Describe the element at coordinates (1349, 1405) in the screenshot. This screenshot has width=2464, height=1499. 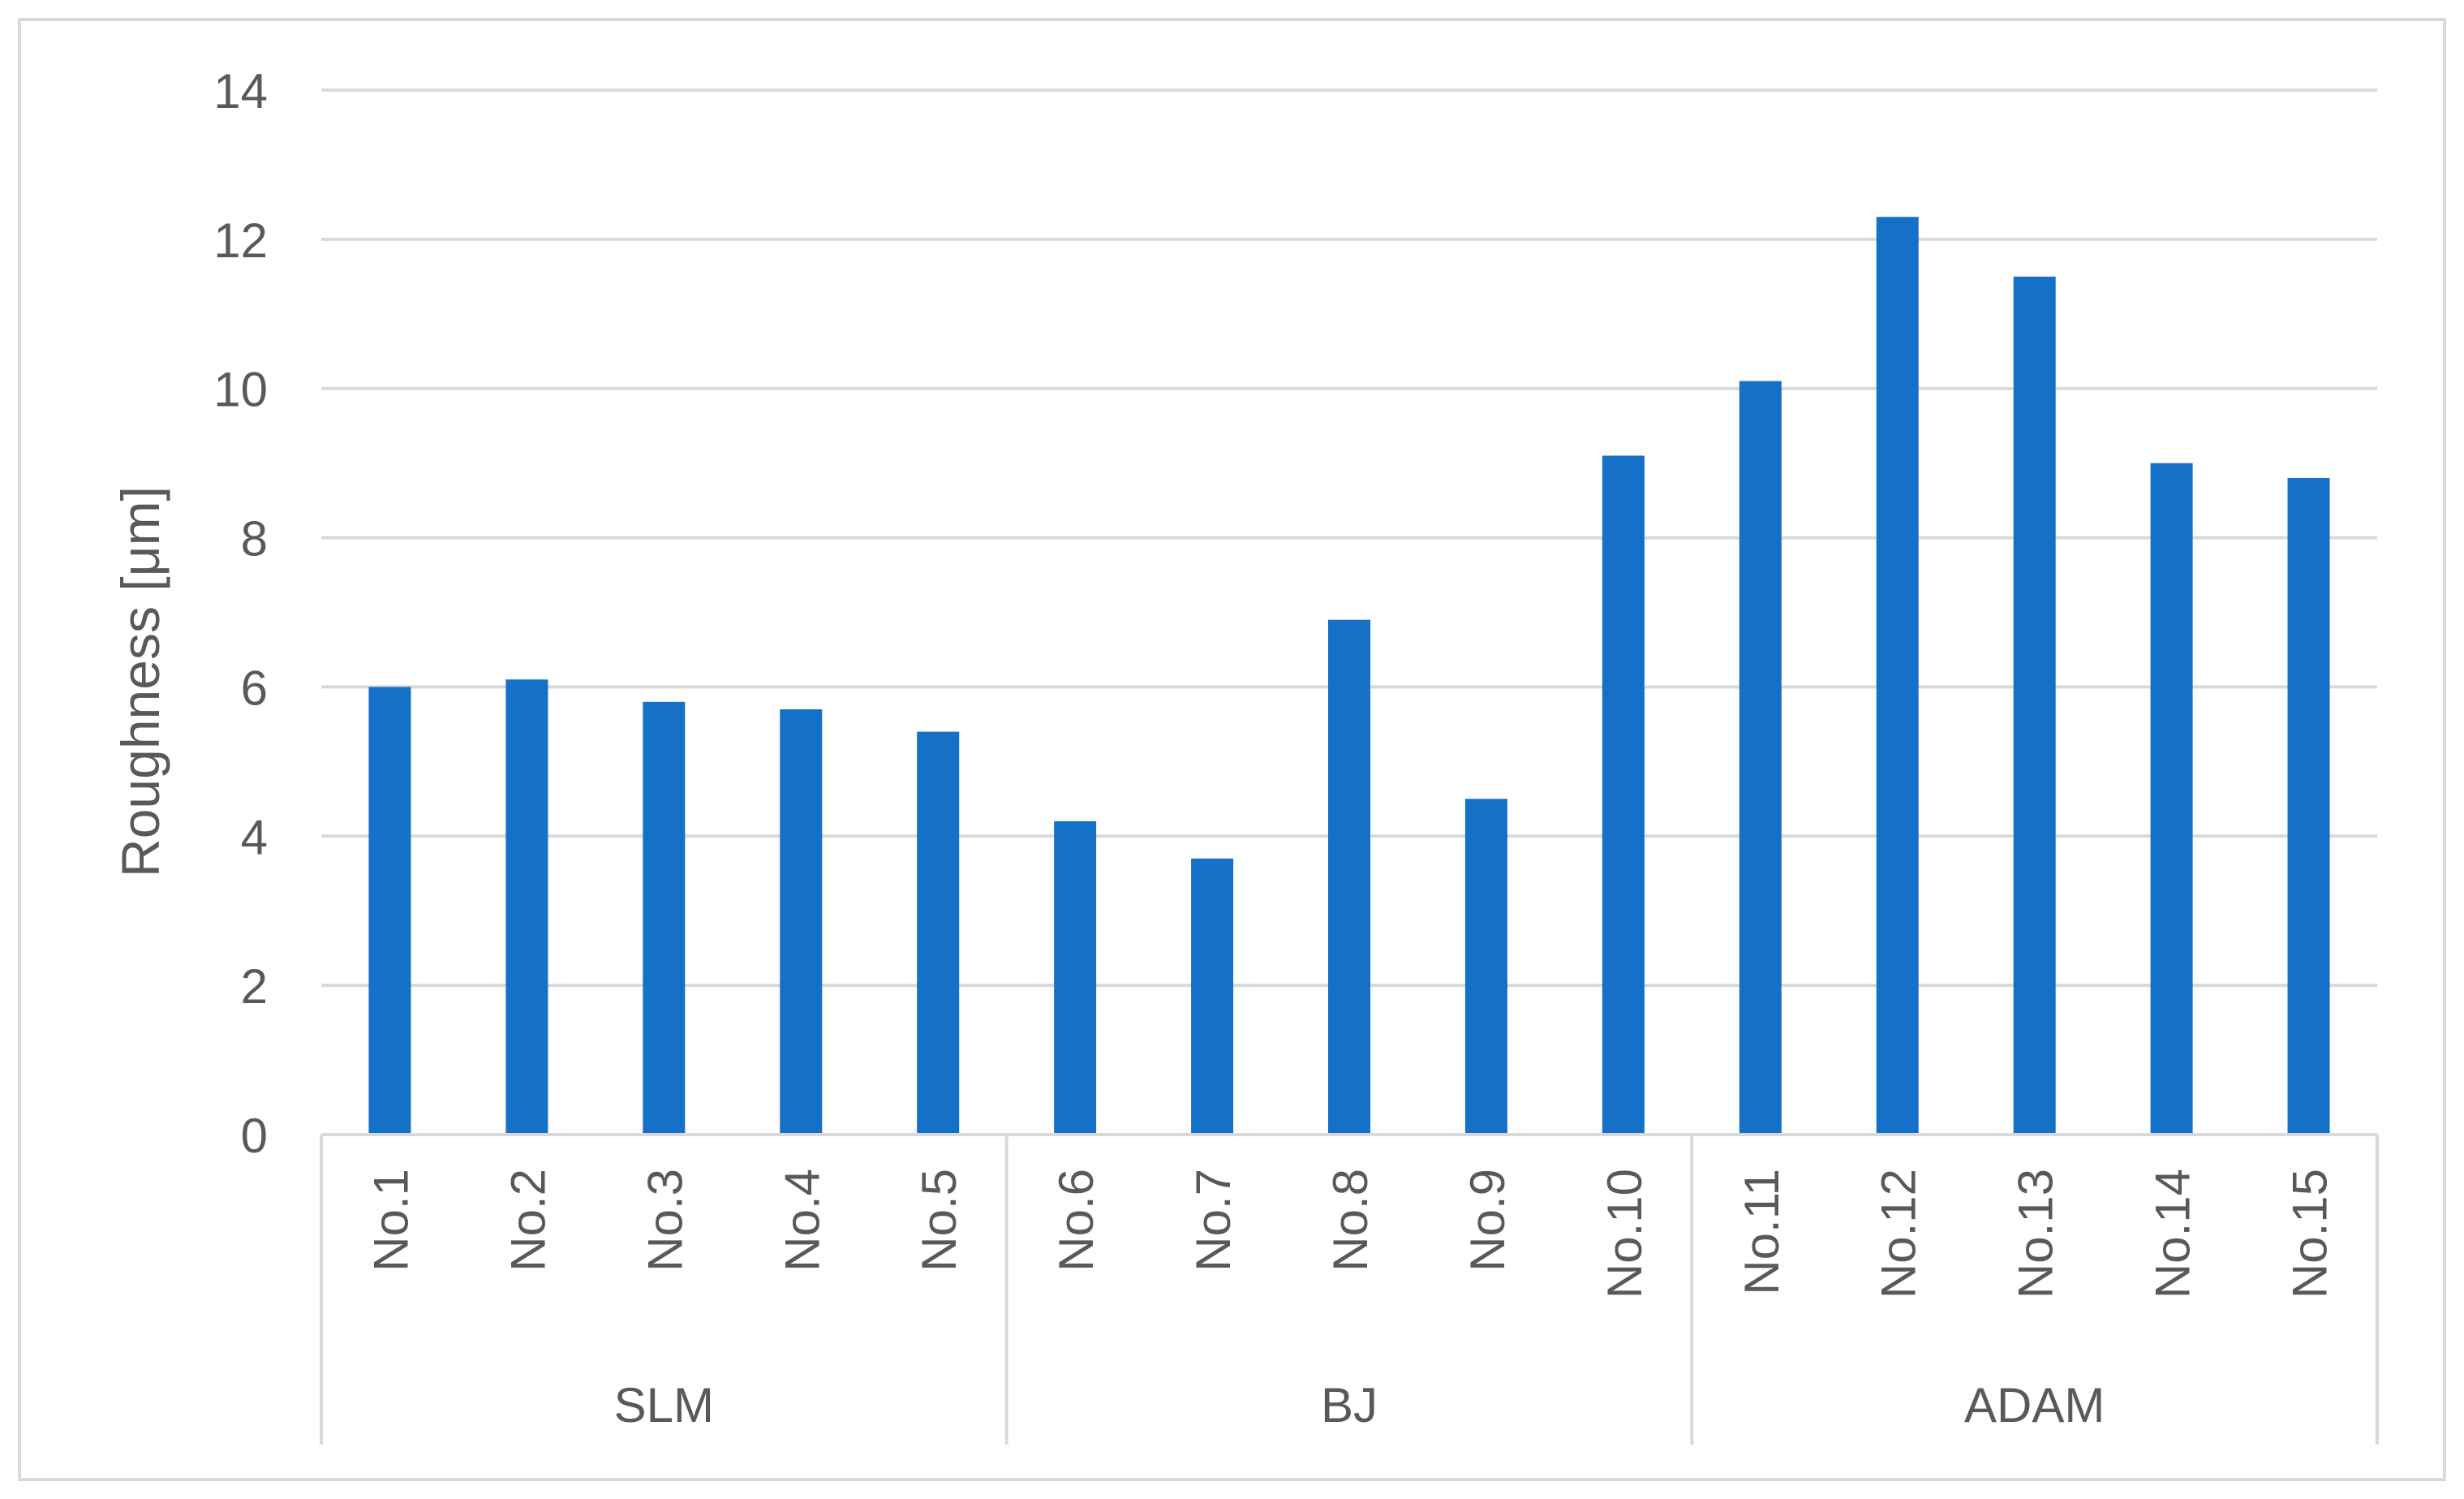
I see `group-label: BJ` at that location.